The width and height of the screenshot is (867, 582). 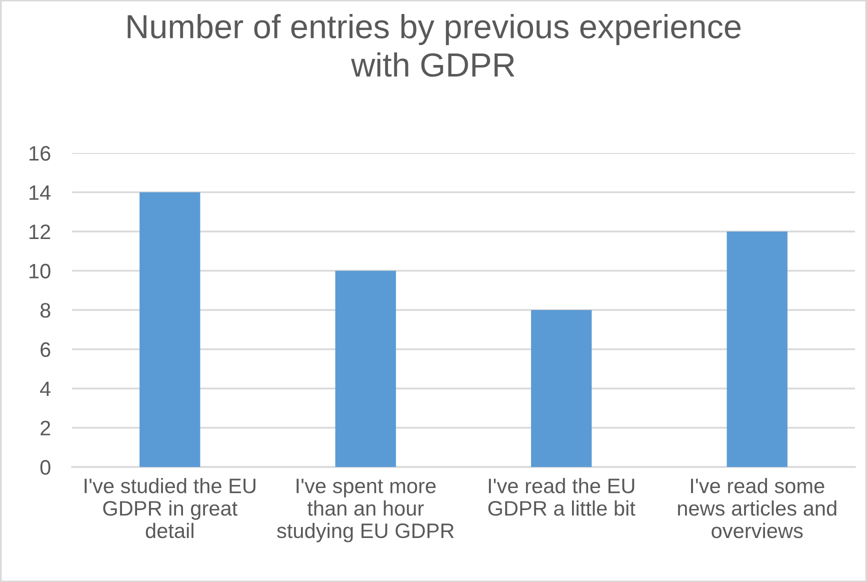 What do you see at coordinates (40, 271) in the screenshot?
I see `y-tick-label: 10` at bounding box center [40, 271].